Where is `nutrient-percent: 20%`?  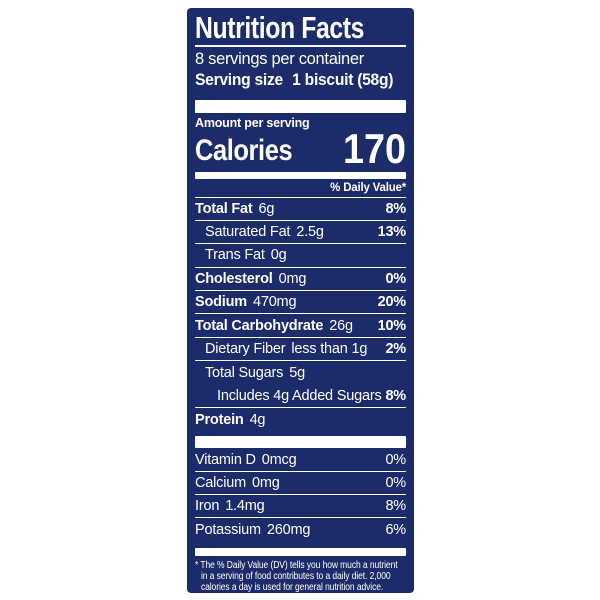 nutrient-percent: 20% is located at coordinates (392, 302).